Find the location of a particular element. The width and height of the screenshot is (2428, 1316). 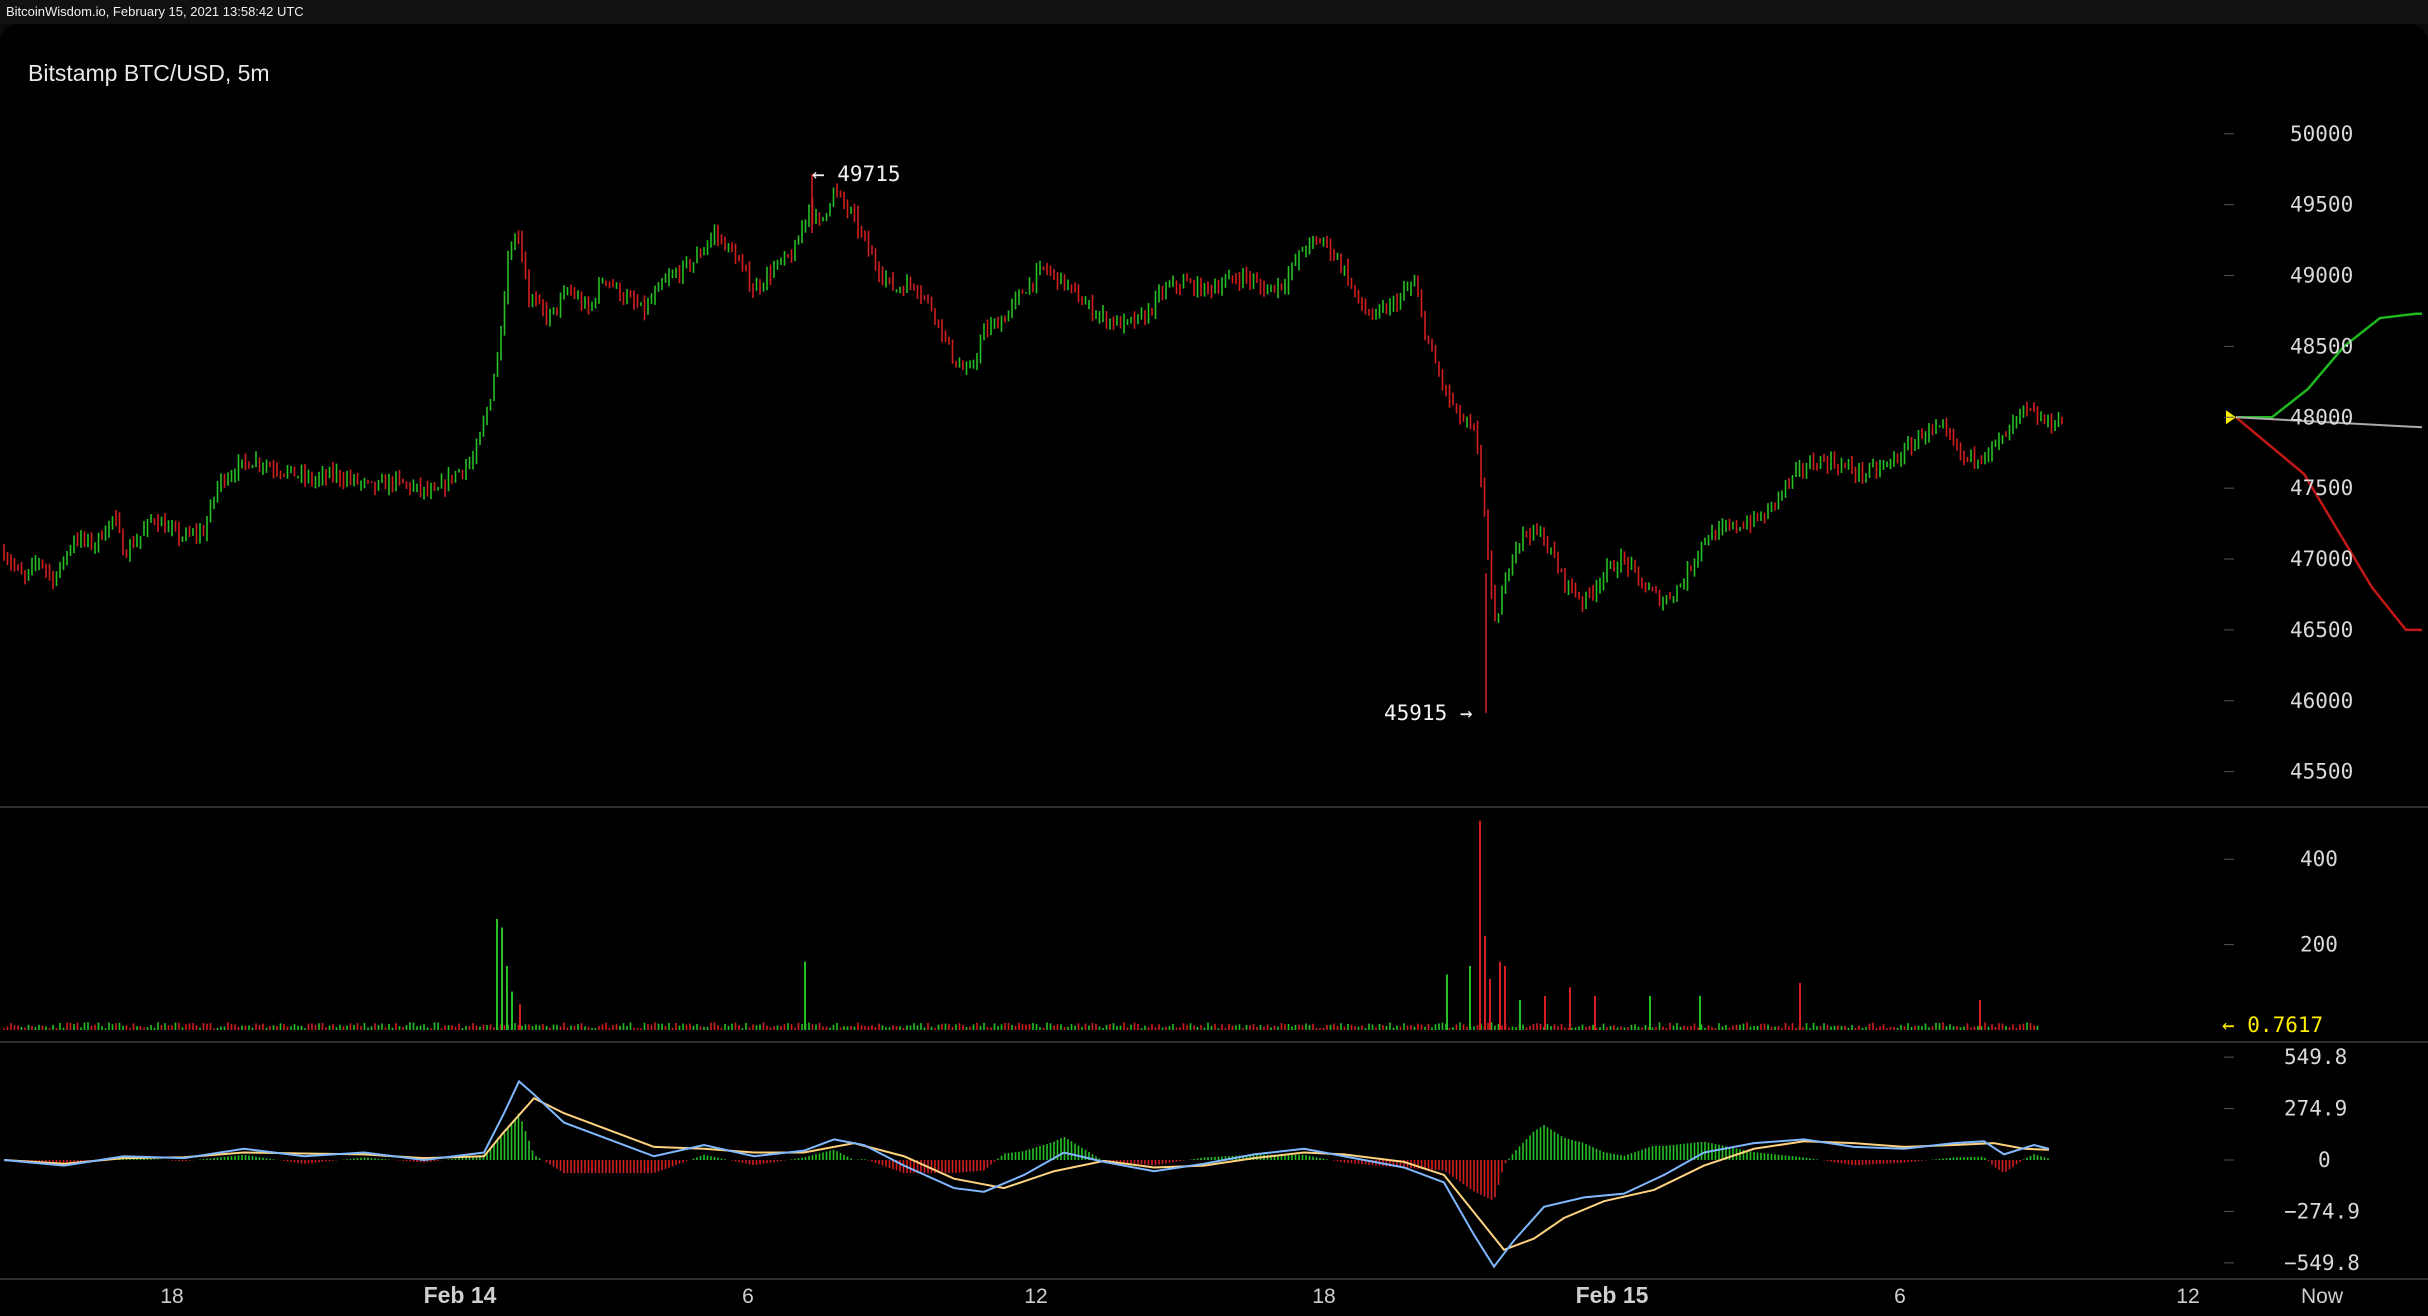

price-tick-label: 45500 is located at coordinates (2321, 772).